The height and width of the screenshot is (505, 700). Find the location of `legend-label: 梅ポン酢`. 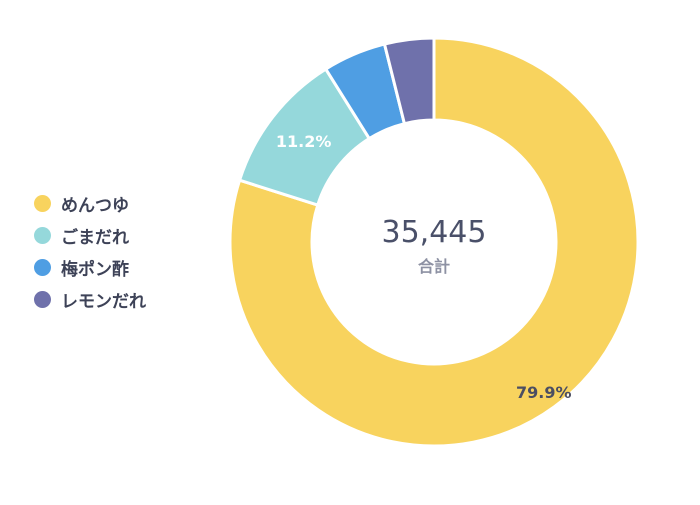

legend-label: 梅ポン酢 is located at coordinates (95, 269).